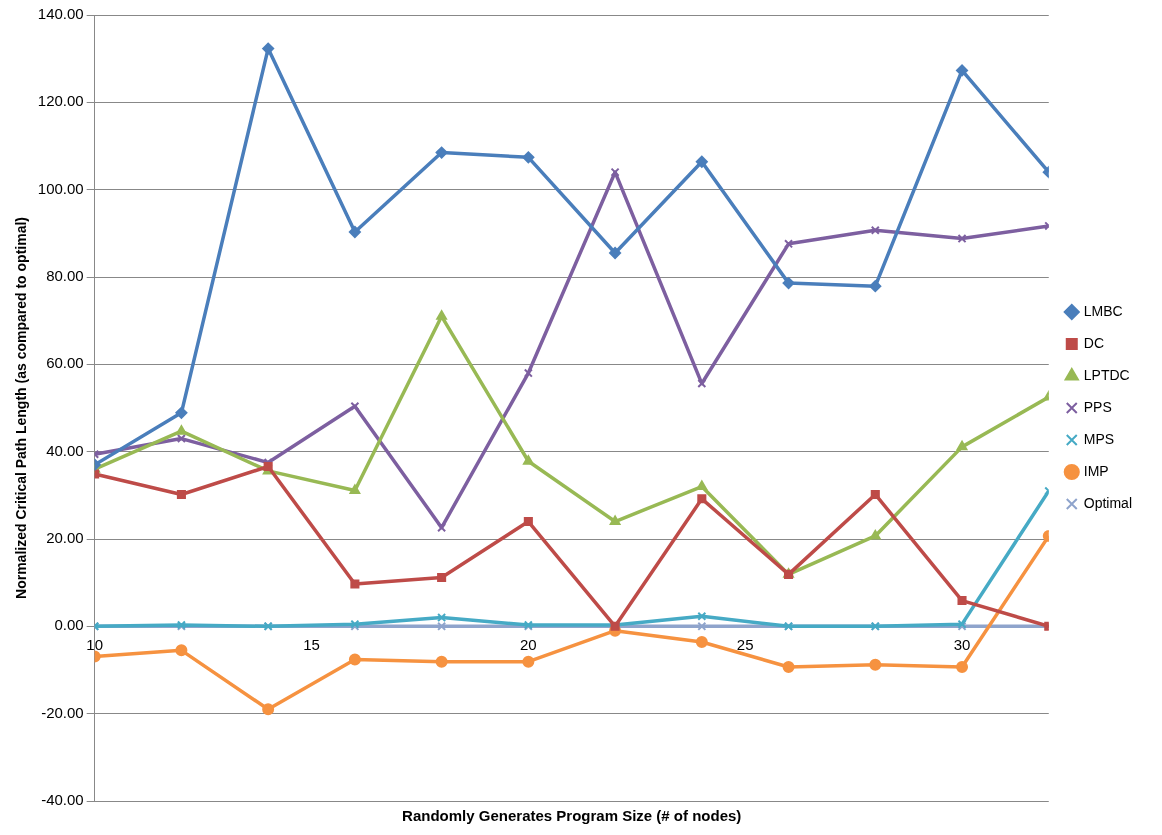 The height and width of the screenshot is (835, 1162). What do you see at coordinates (69, 625) in the screenshot?
I see `y-tick-label: 0.00` at bounding box center [69, 625].